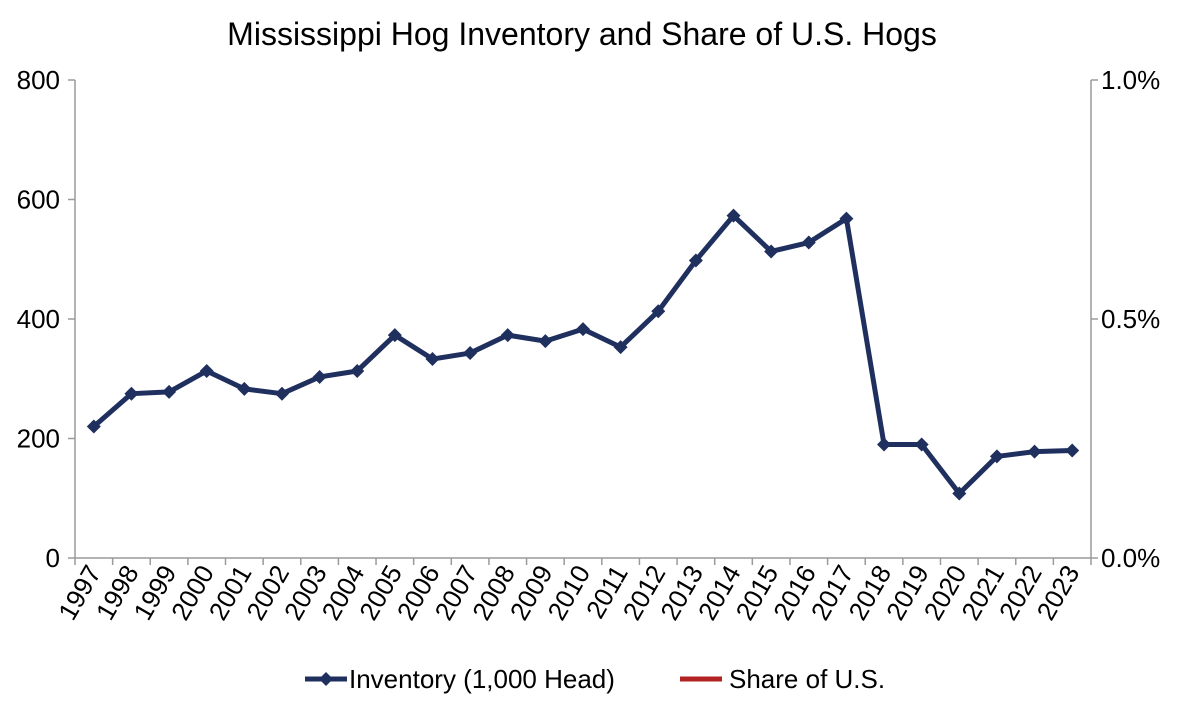 Image resolution: width=1184 pixels, height=706 pixels. I want to click on y-left-tick-label: 200, so click(38, 439).